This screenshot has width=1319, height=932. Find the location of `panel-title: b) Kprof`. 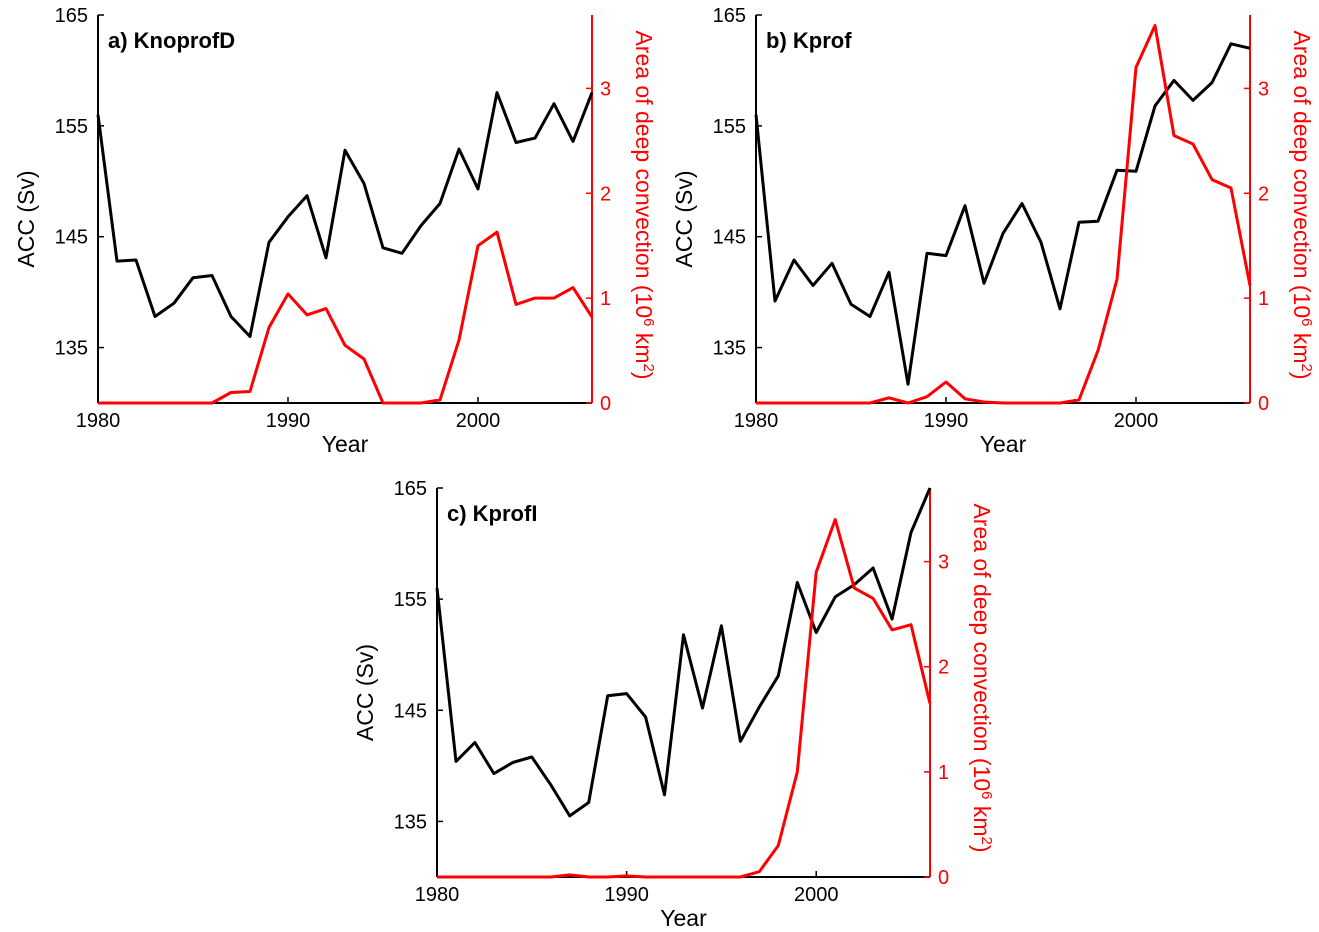

panel-title: b) Kprof is located at coordinates (809, 40).